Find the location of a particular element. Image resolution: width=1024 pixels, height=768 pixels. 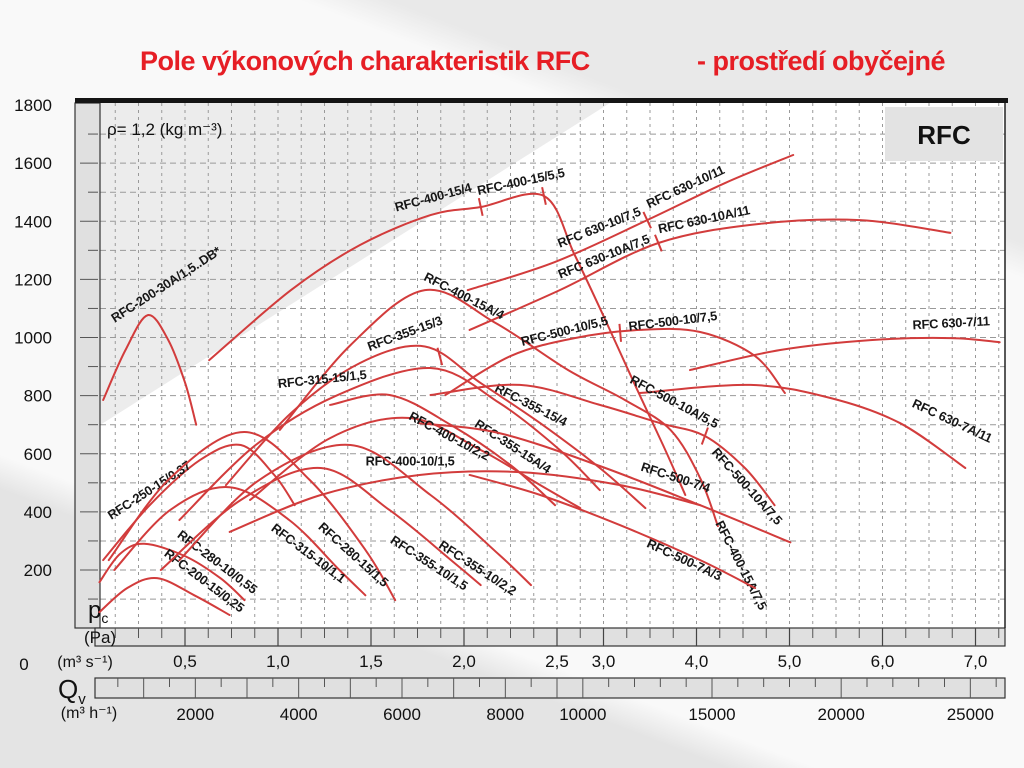

rfc-badge is located at coordinates (944, 134).